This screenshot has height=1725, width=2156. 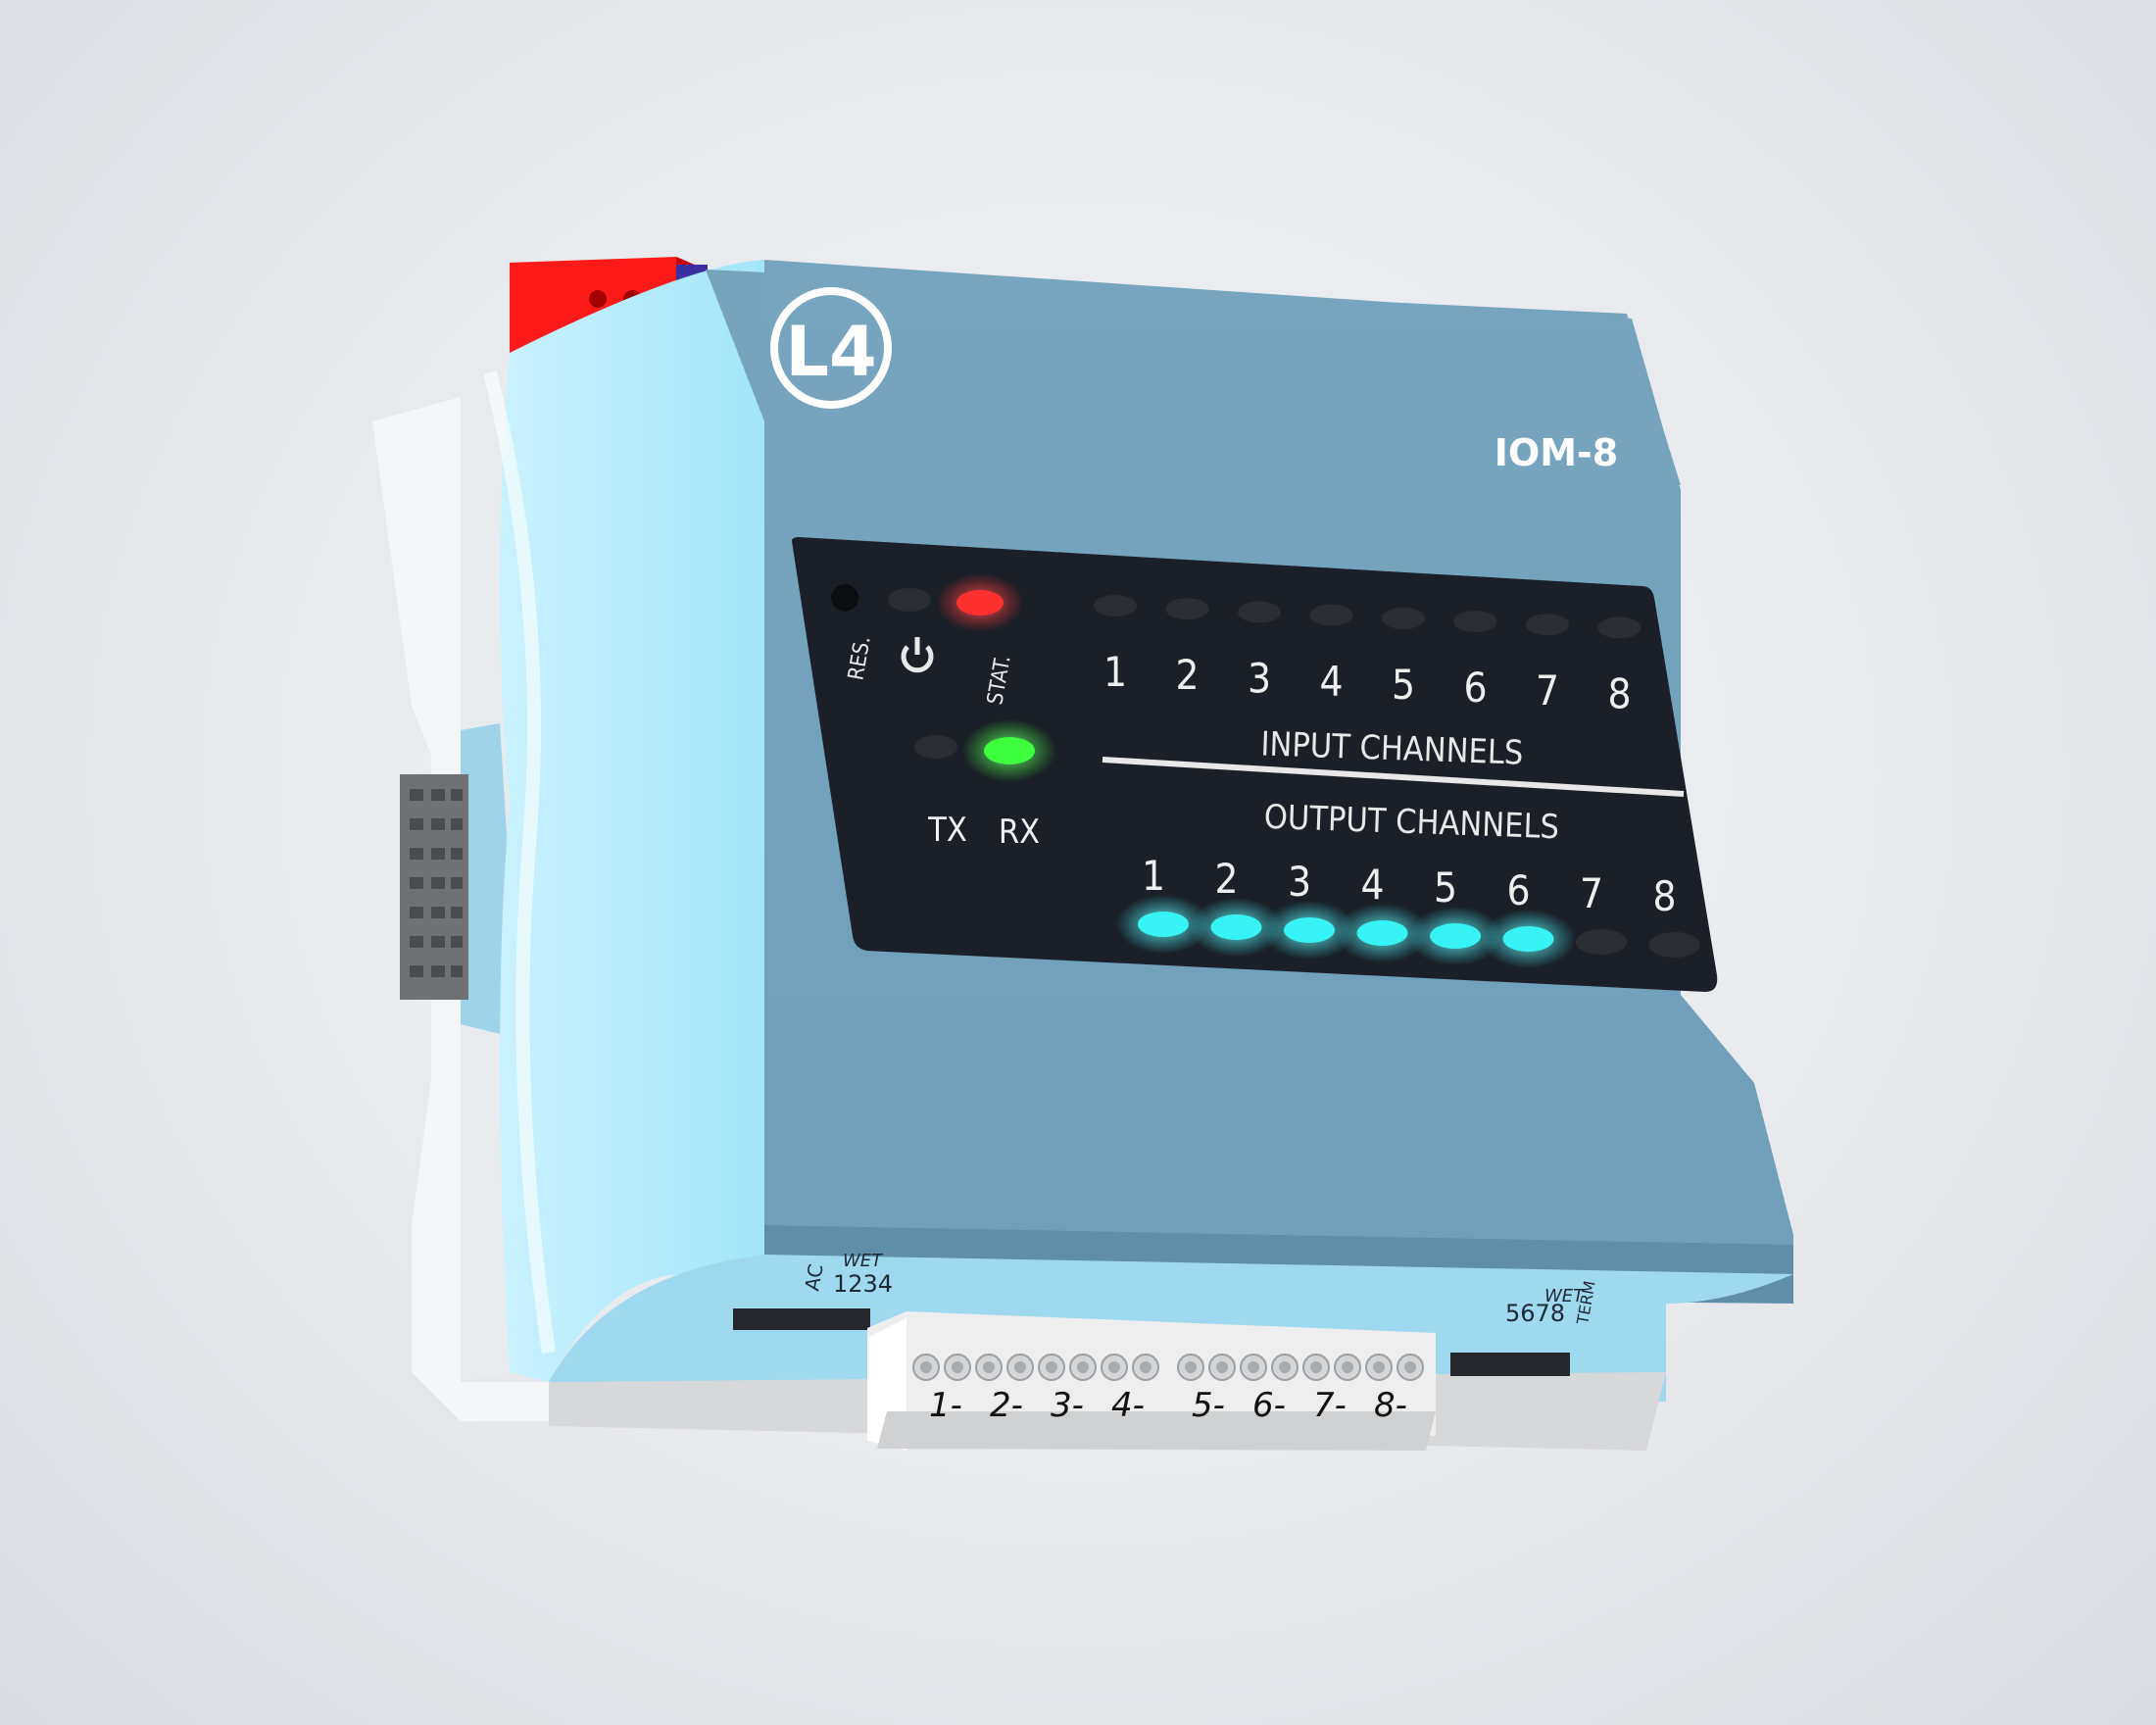 I want to click on input-channel-7: 7, so click(x=1547, y=664).